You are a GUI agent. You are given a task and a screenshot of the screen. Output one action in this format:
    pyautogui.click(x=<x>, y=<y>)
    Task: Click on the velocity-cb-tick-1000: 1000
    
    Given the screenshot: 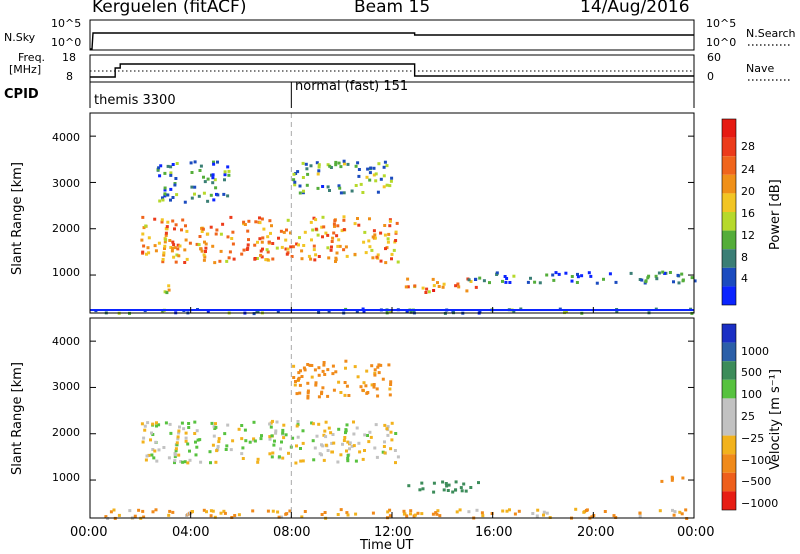 What is the action you would take?
    pyautogui.click(x=755, y=351)
    